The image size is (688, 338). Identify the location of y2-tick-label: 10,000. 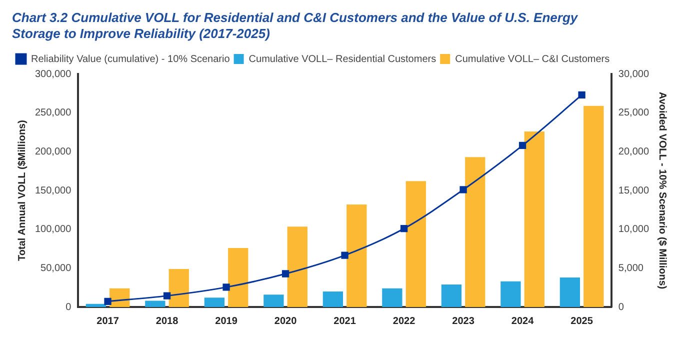
(634, 230).